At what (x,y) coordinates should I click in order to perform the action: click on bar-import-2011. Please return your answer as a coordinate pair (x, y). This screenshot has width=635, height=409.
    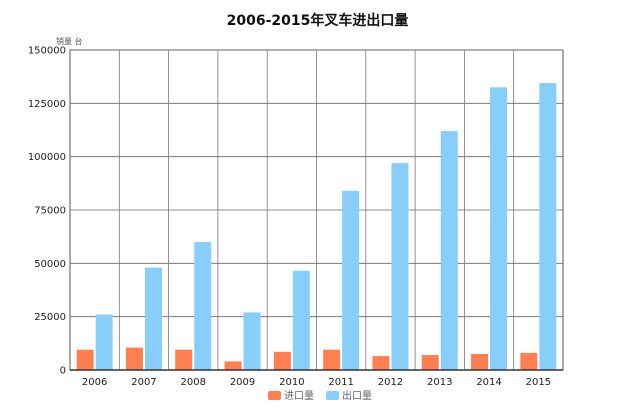
    Looking at the image, I should click on (332, 359).